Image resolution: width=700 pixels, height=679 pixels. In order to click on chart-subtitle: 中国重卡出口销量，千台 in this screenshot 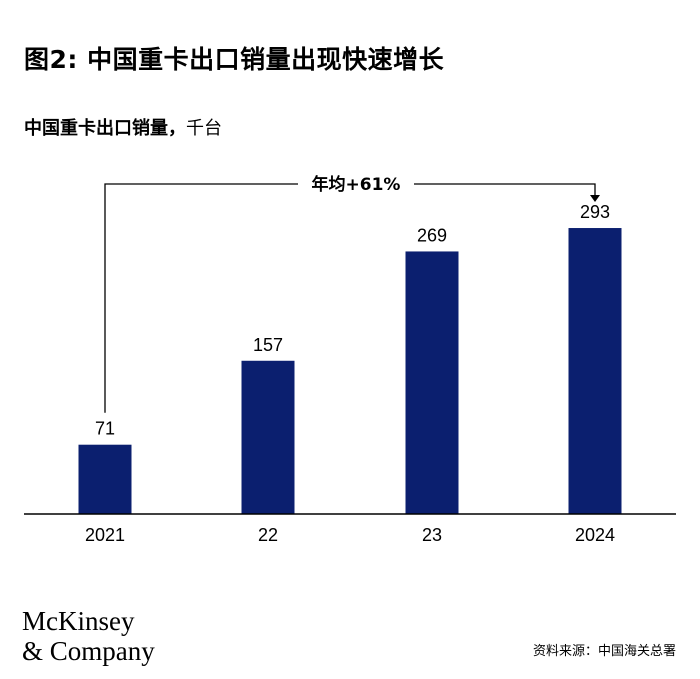, I will do `click(123, 127)`.